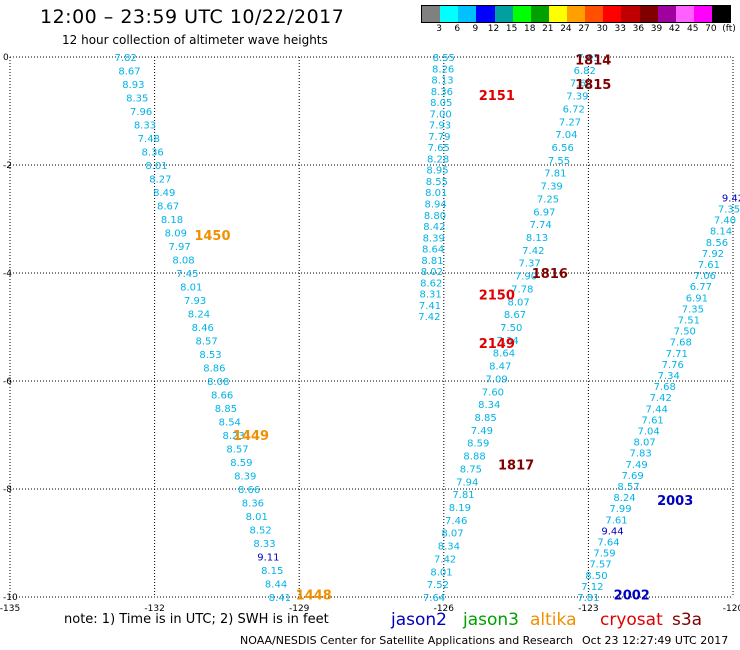 This screenshot has height=650, width=740. What do you see at coordinates (600, 565) in the screenshot?
I see `swh-value: 7.57` at bounding box center [600, 565].